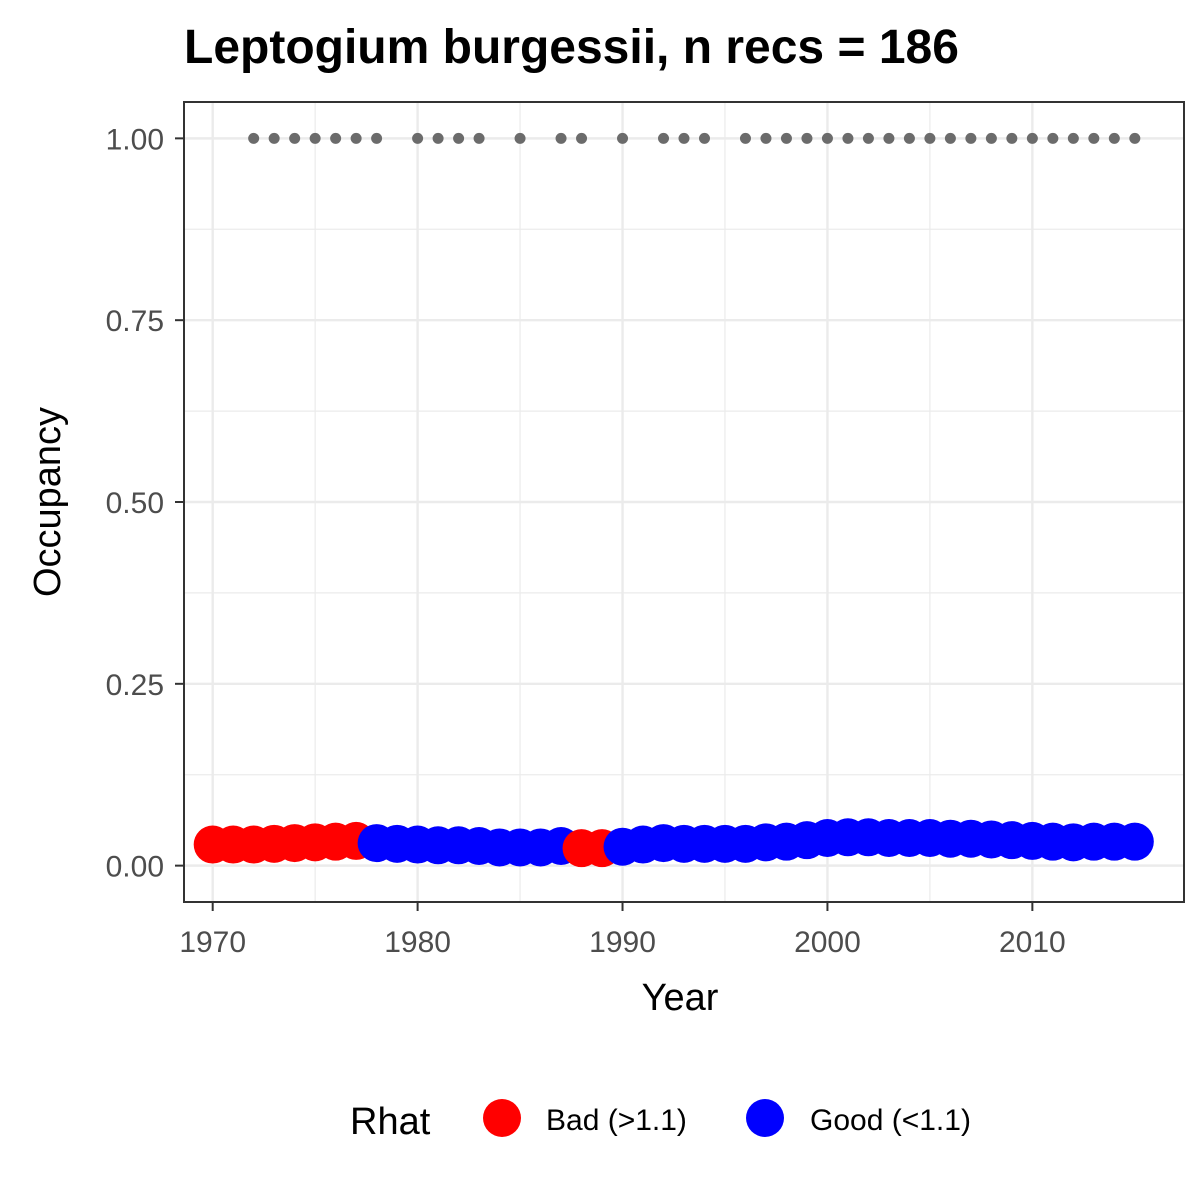 This screenshot has height=1200, width=1200. I want to click on legend: Rhat Bad (>1.1) Good (<1.1), so click(660, 1121).